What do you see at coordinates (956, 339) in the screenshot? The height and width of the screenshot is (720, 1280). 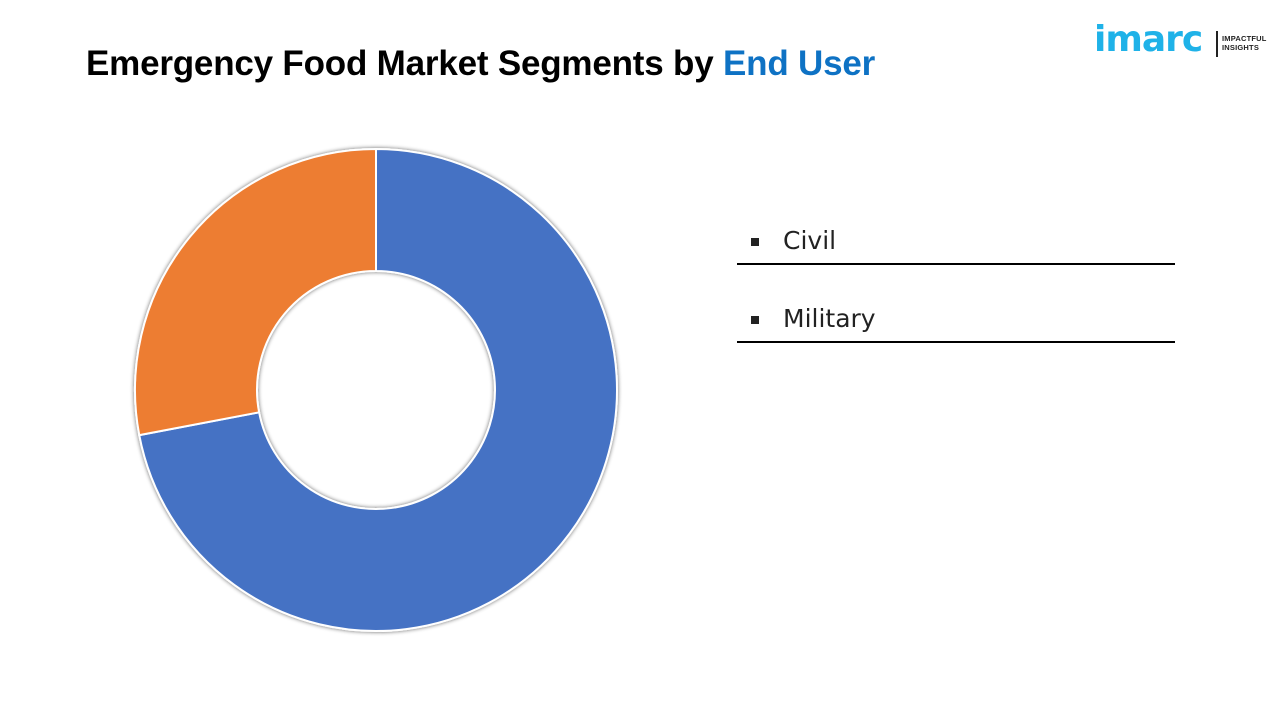 I see `legend-item-military: Military` at bounding box center [956, 339].